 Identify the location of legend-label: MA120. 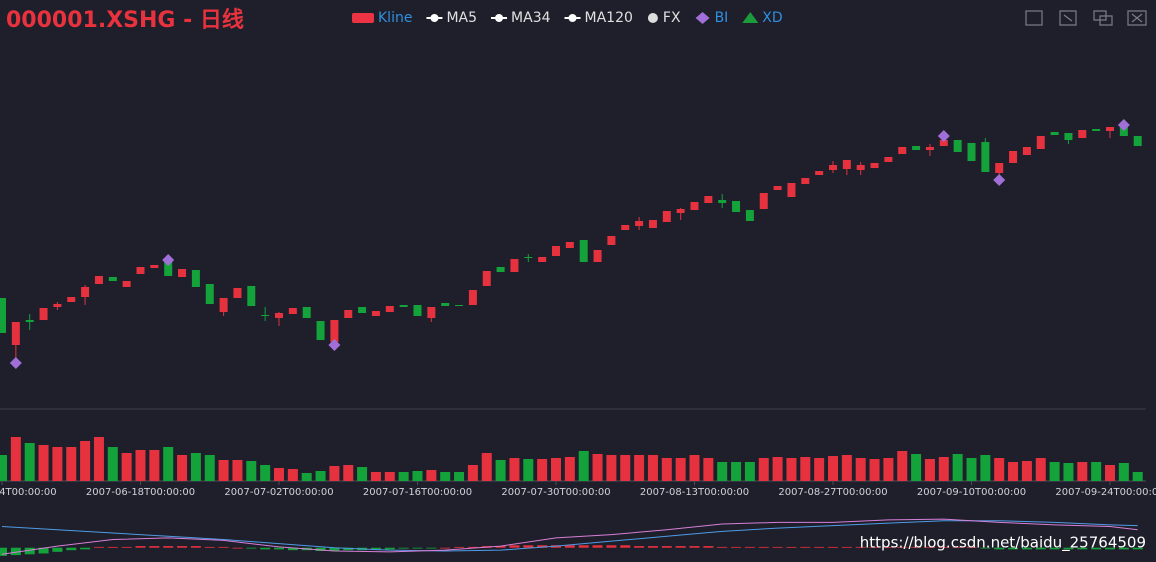
(609, 18).